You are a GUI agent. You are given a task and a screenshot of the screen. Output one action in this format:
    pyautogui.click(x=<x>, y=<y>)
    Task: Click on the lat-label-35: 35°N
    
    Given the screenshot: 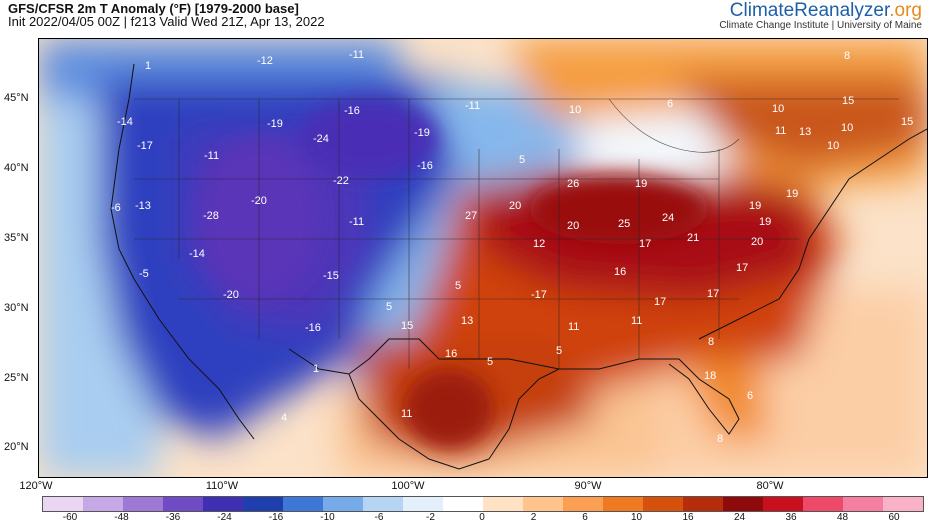 What is the action you would take?
    pyautogui.click(x=16, y=238)
    